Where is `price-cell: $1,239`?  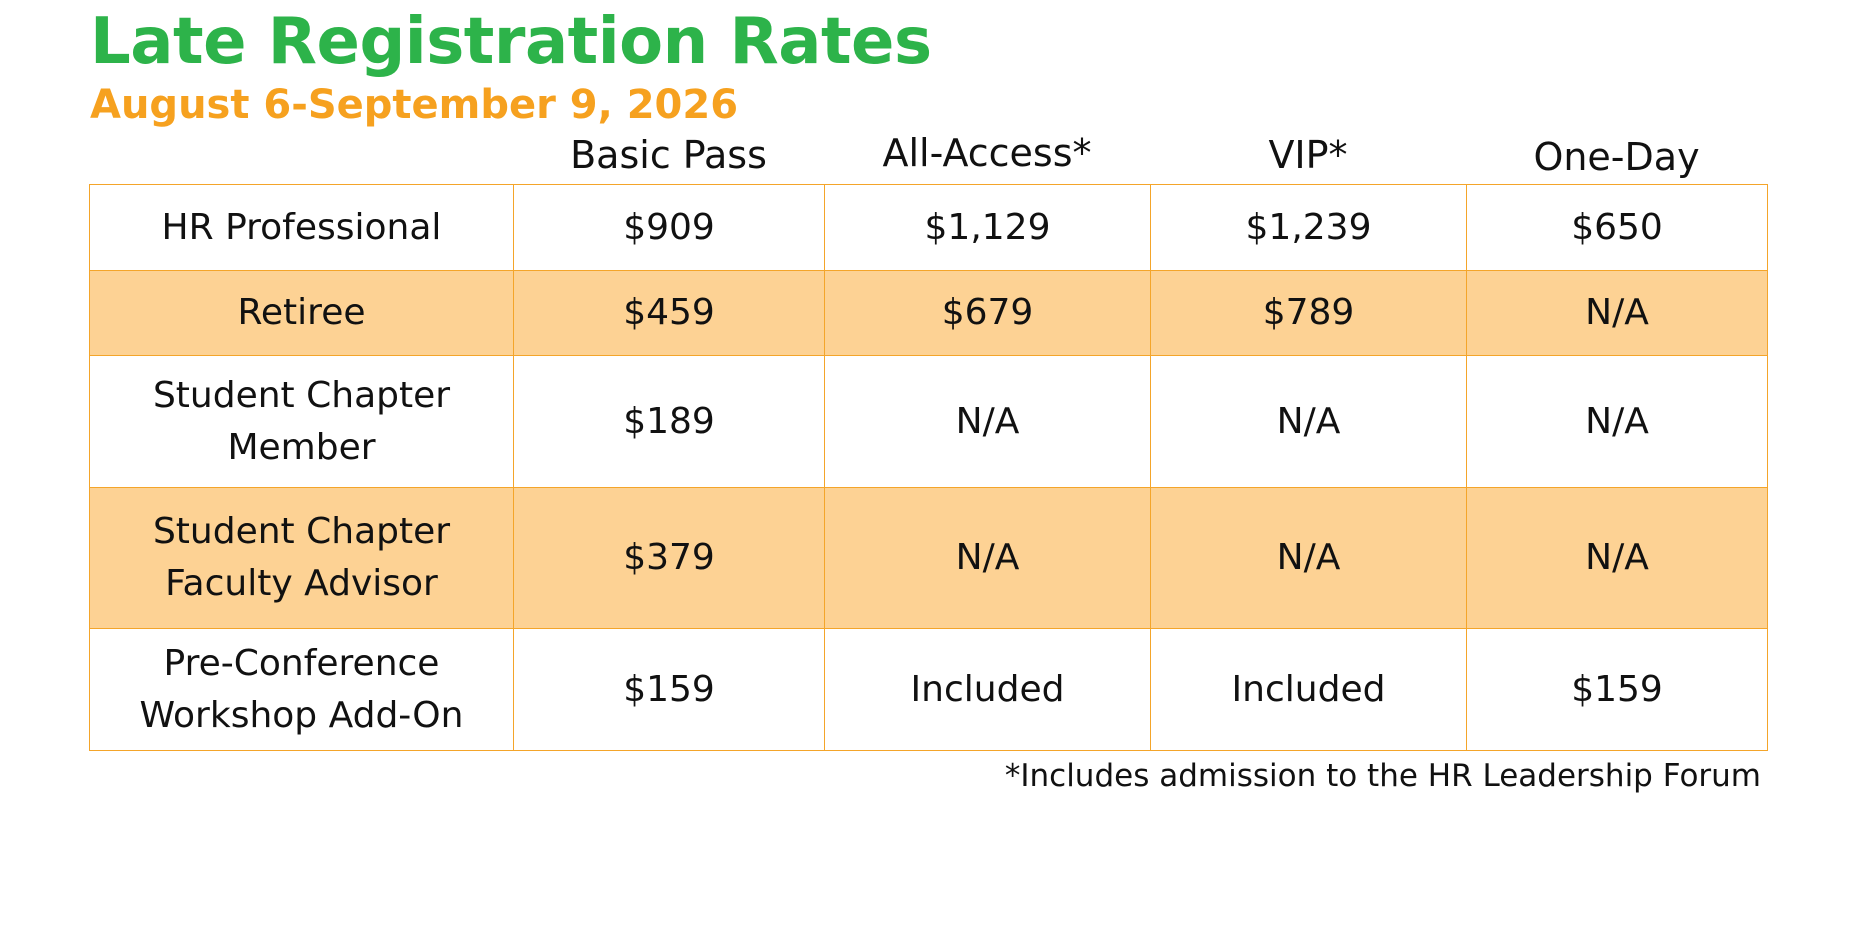
price-cell: $1,239 is located at coordinates (1308, 227).